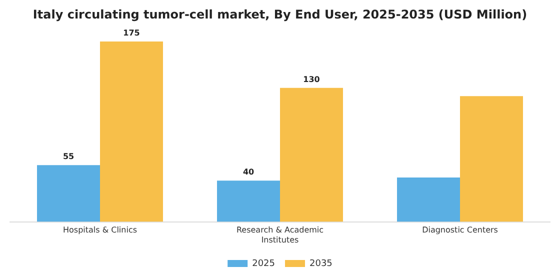 Image resolution: width=560 pixels, height=280 pixels. Describe the element at coordinates (100, 230) in the screenshot. I see `x-tick-label: Hospitals & Clinics` at that location.